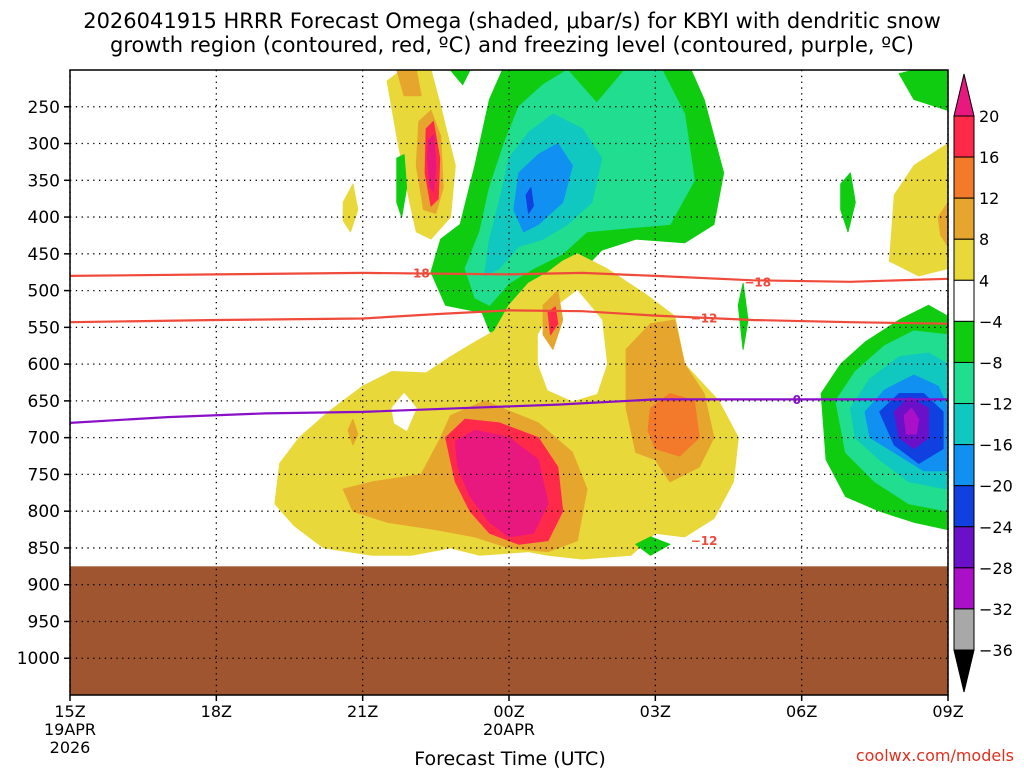  Describe the element at coordinates (44, 255) in the screenshot. I see `y-tick-label-450: 450` at that location.